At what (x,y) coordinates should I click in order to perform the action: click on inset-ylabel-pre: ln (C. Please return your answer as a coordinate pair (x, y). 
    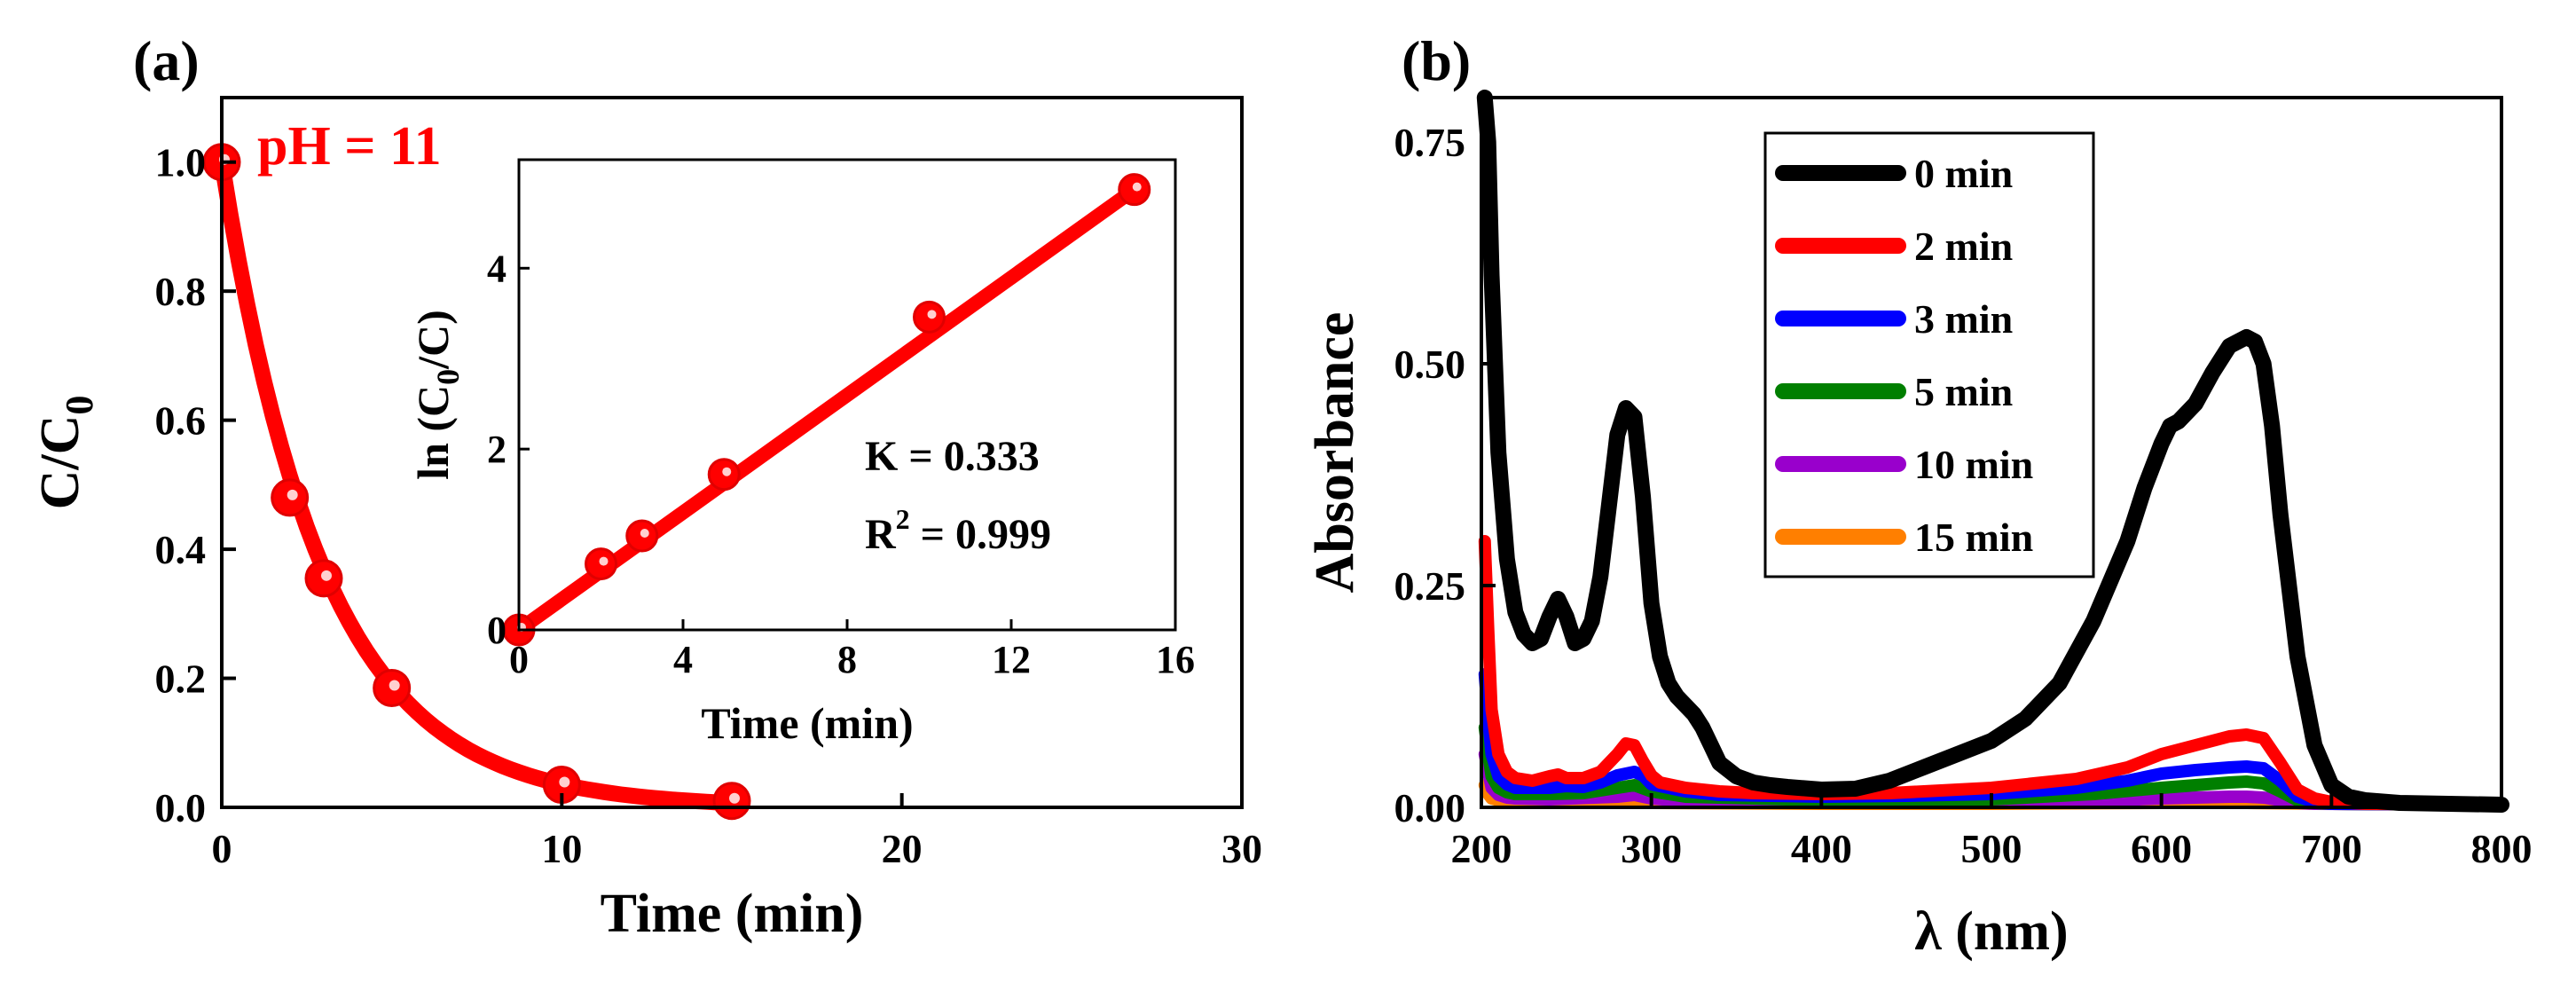
    Looking at the image, I should click on (433, 432).